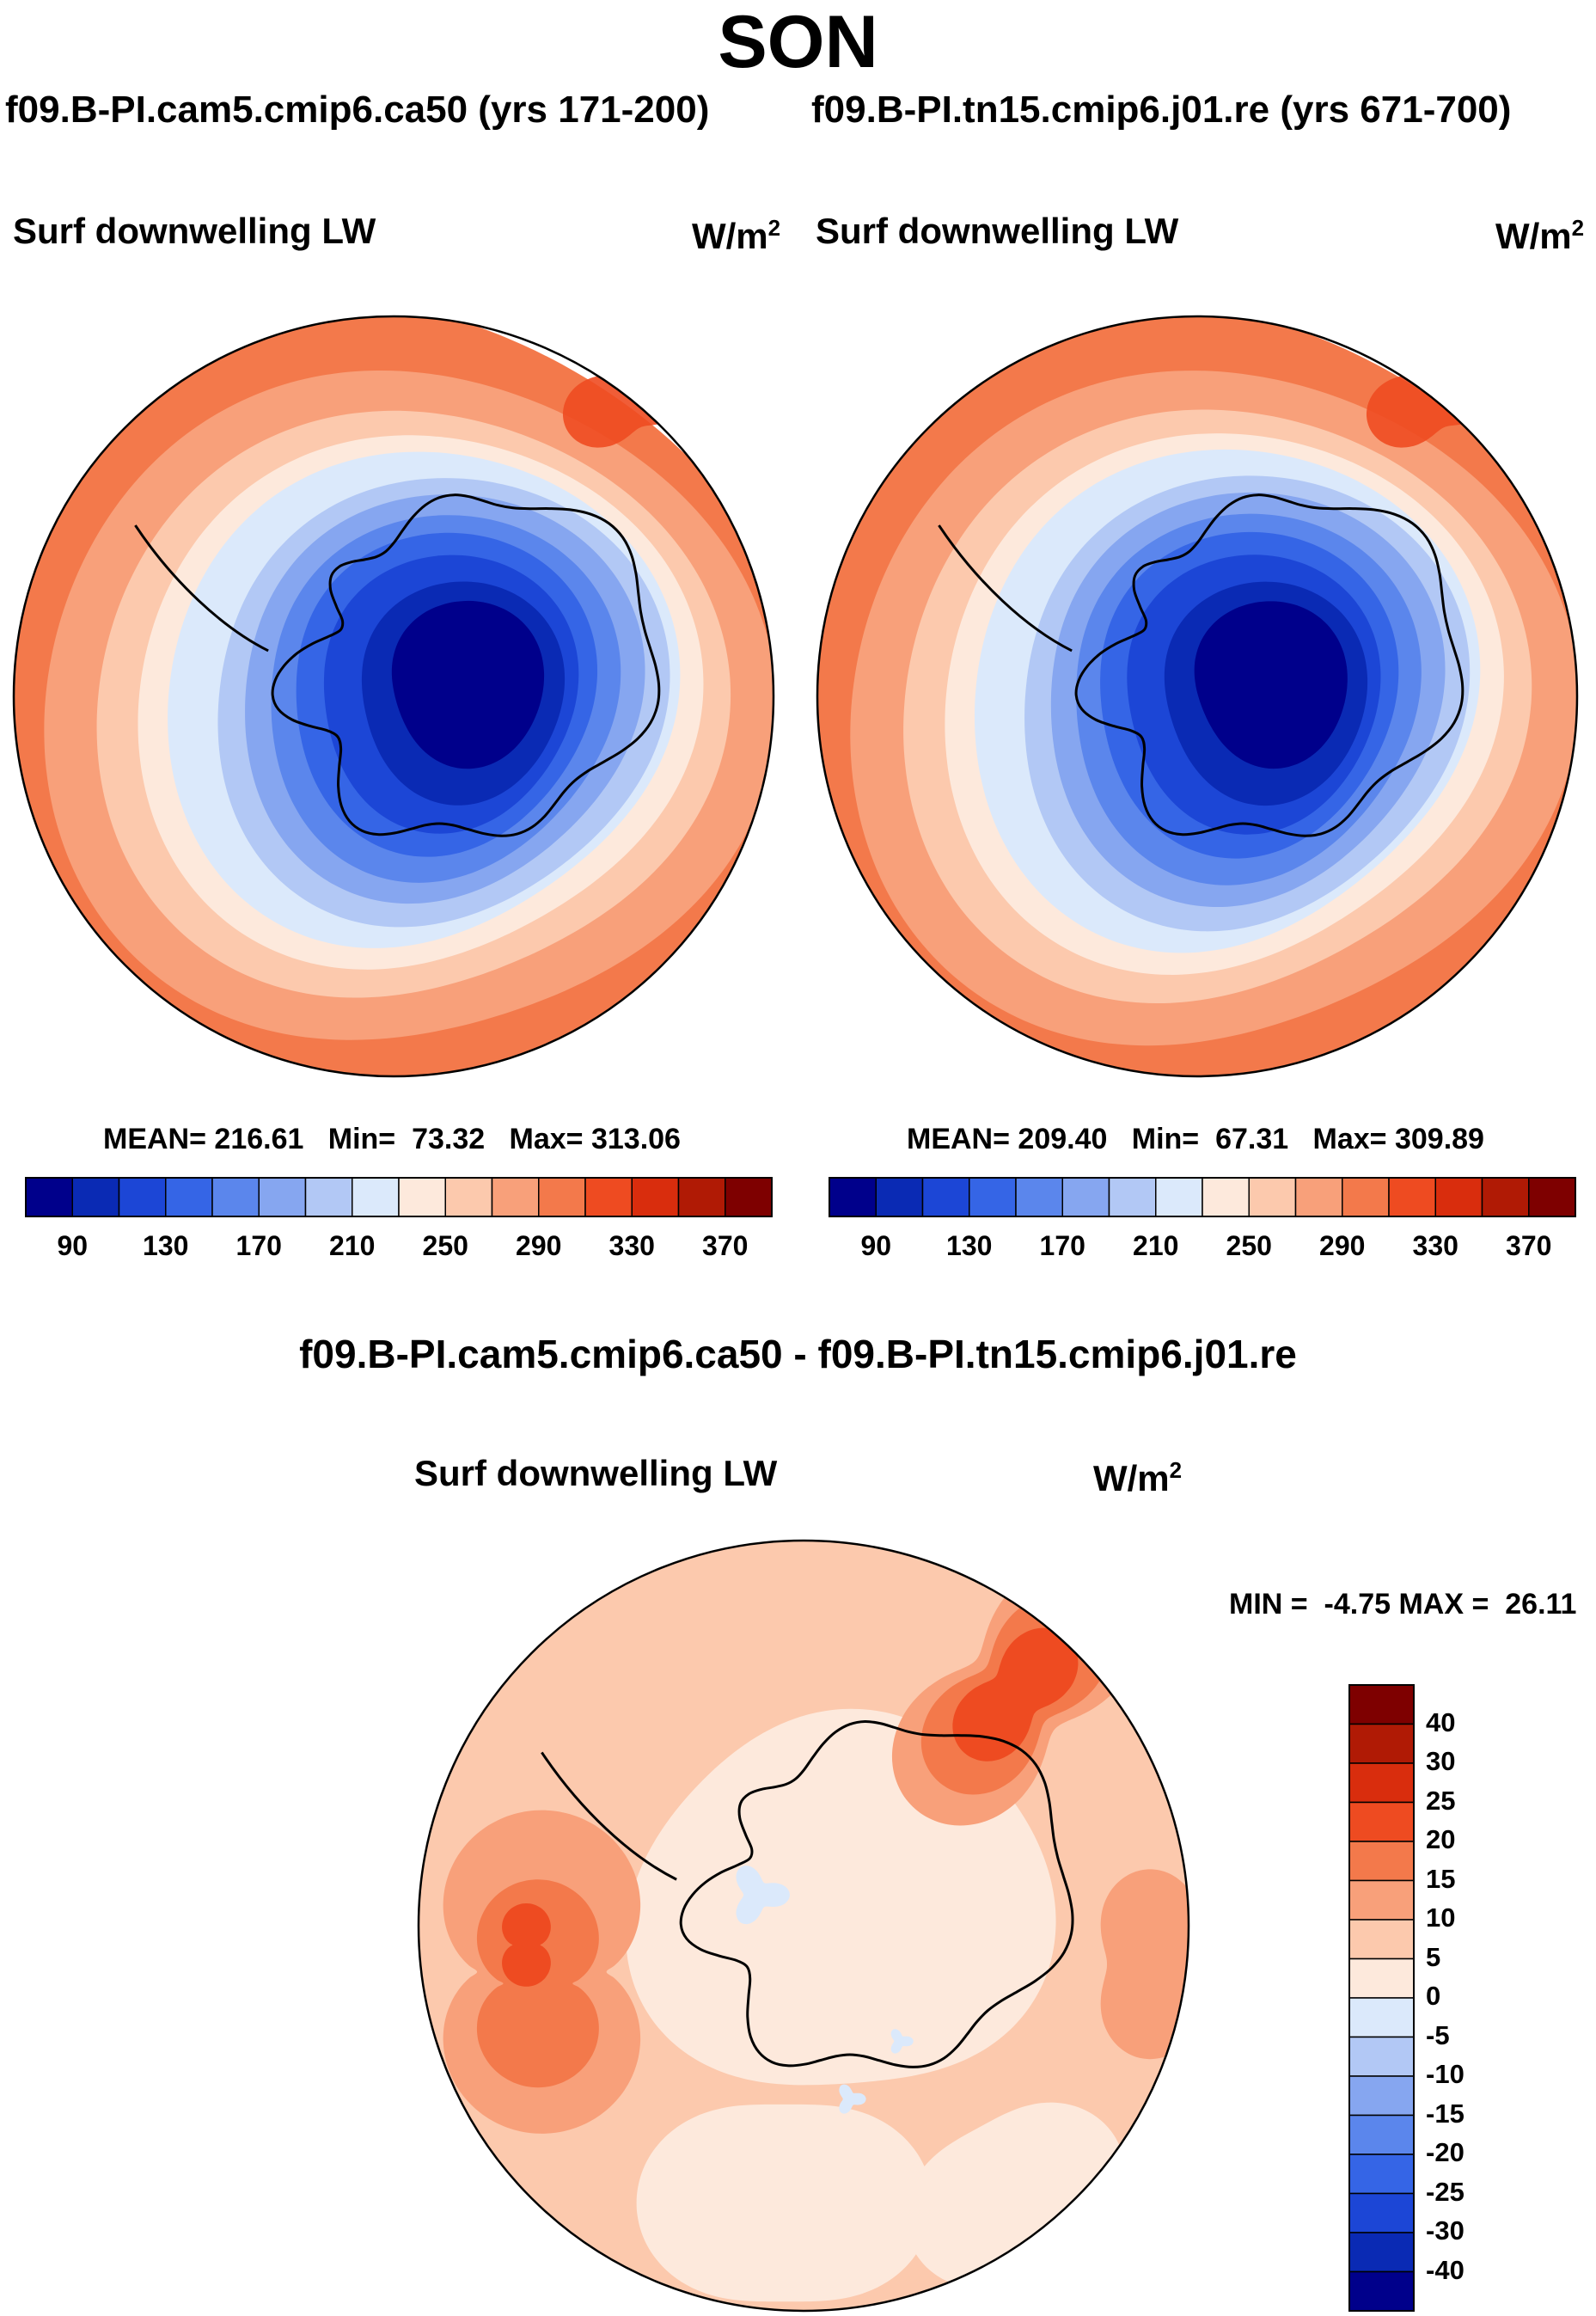 This screenshot has width=1596, height=2316. Describe the element at coordinates (526, 1945) in the screenshot. I see `diff-warm-core` at that location.